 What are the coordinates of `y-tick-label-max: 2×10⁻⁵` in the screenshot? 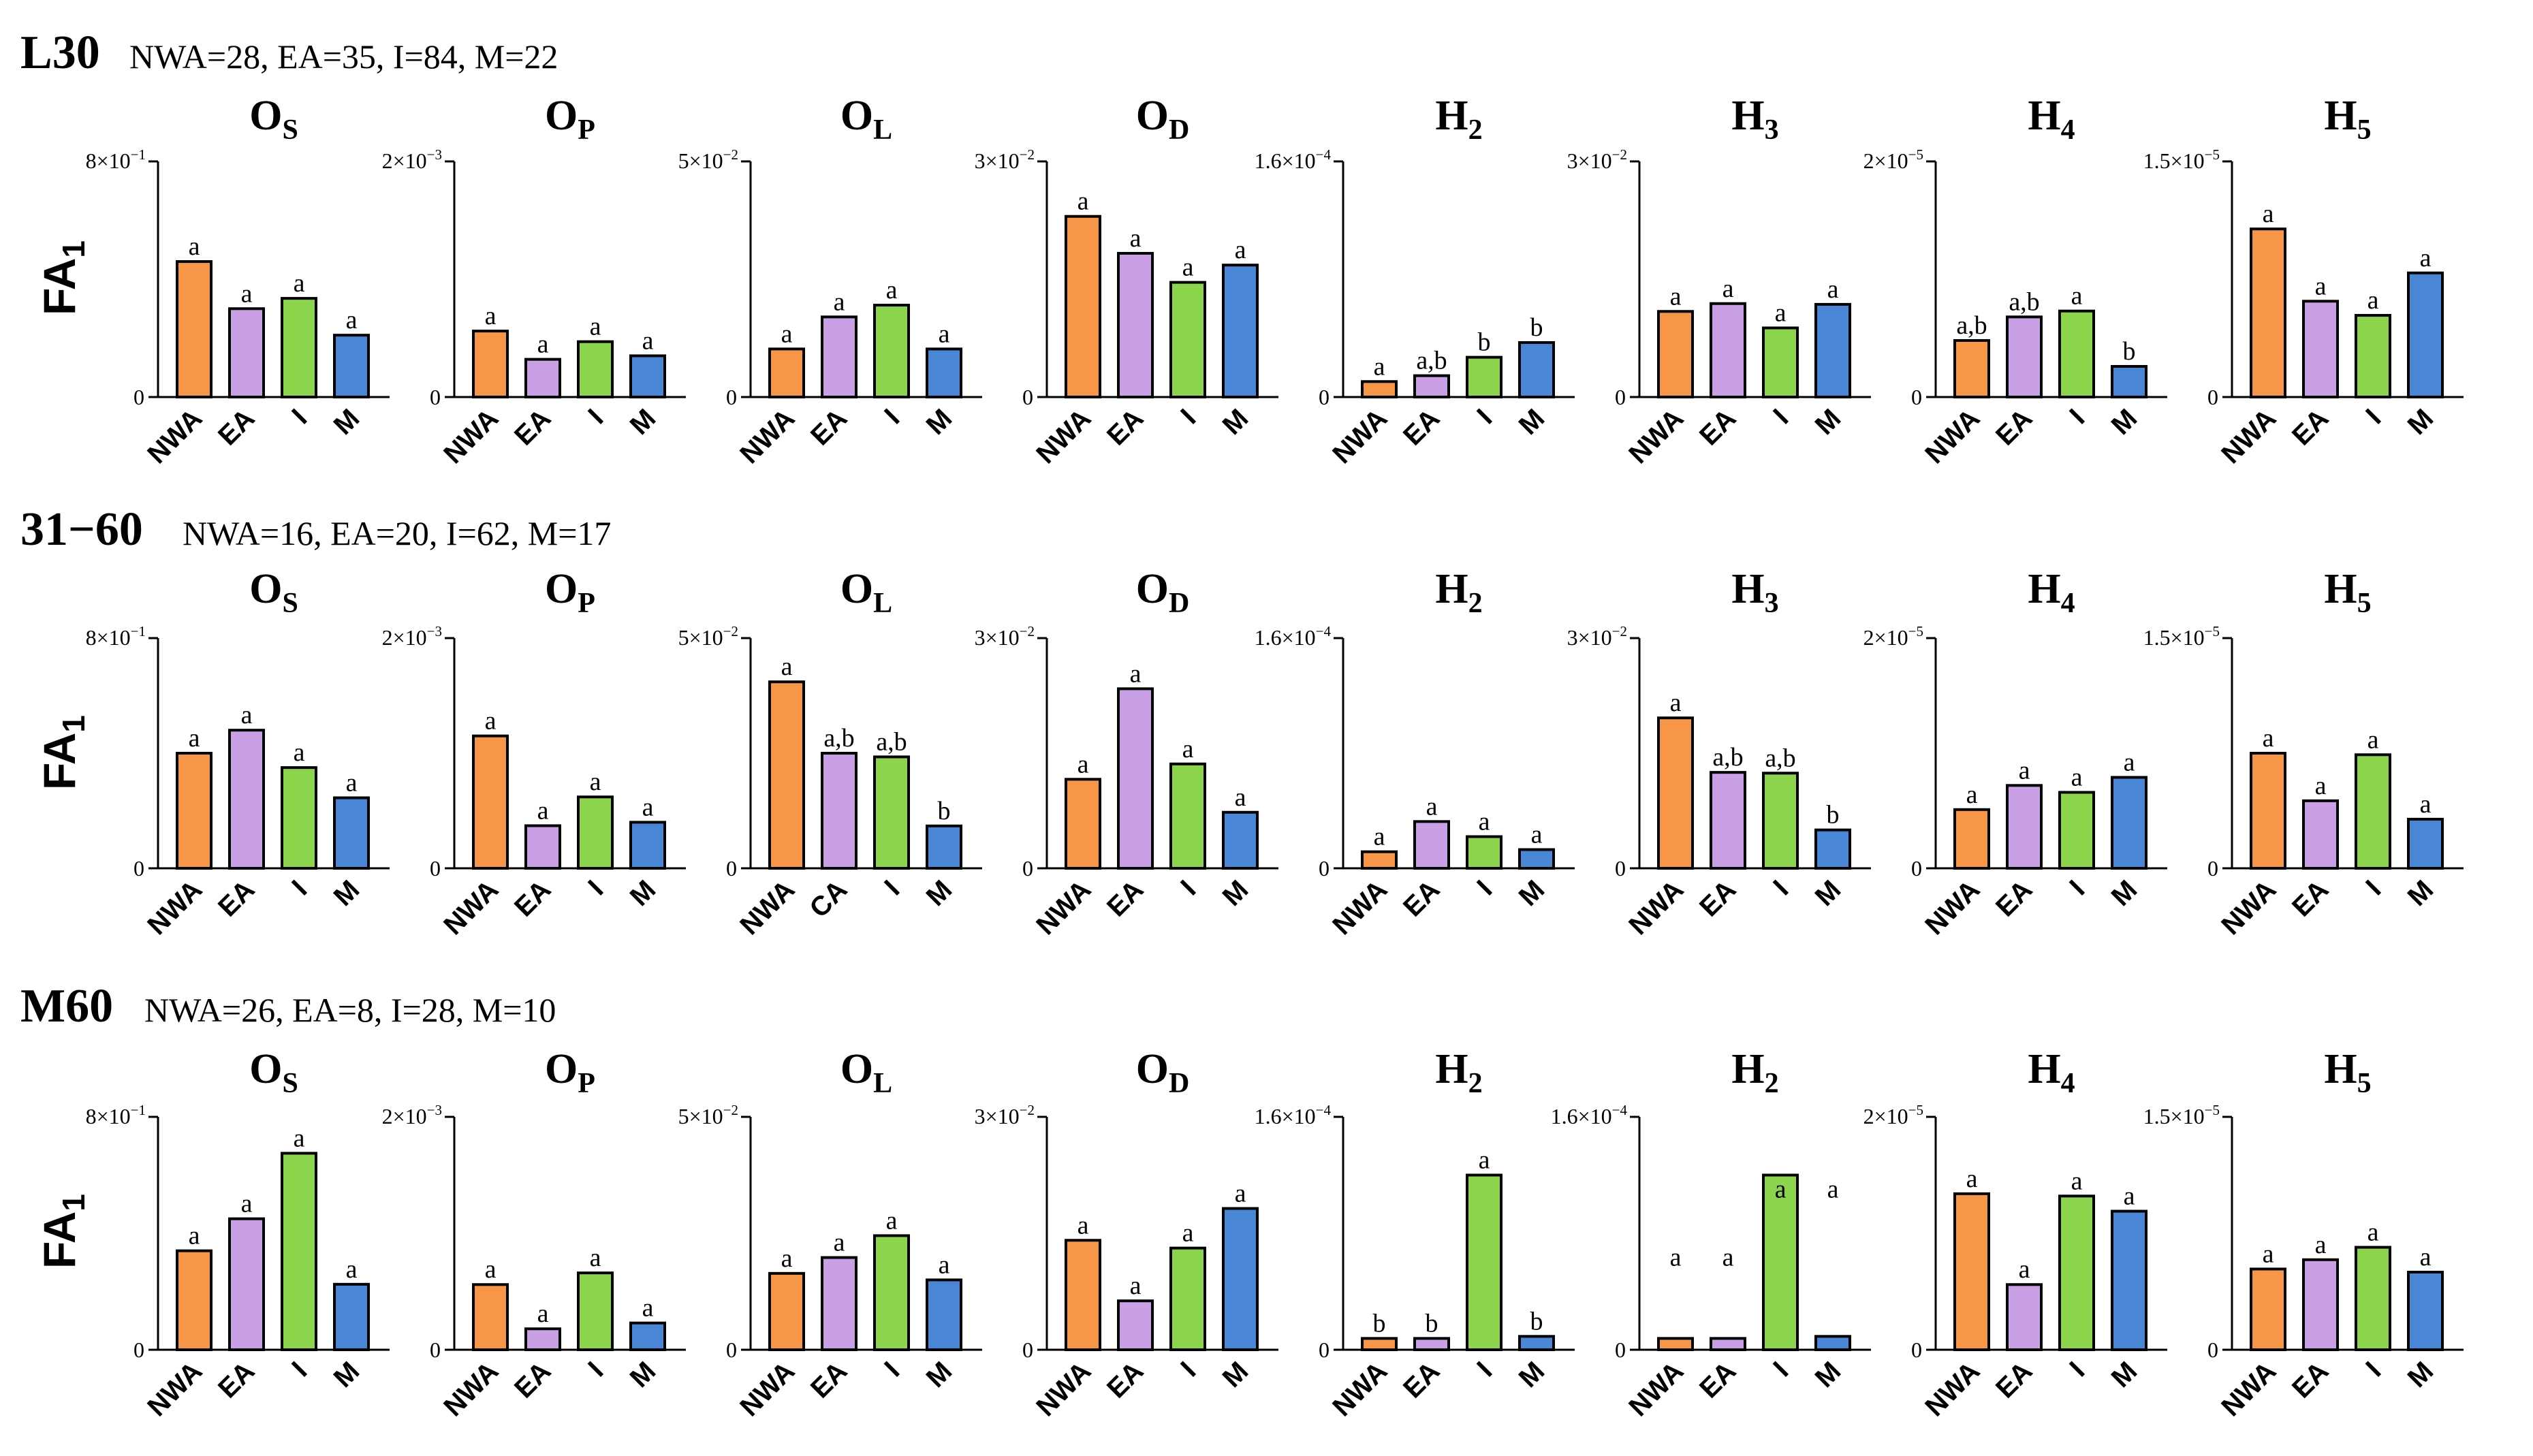 It's located at (1893, 159).